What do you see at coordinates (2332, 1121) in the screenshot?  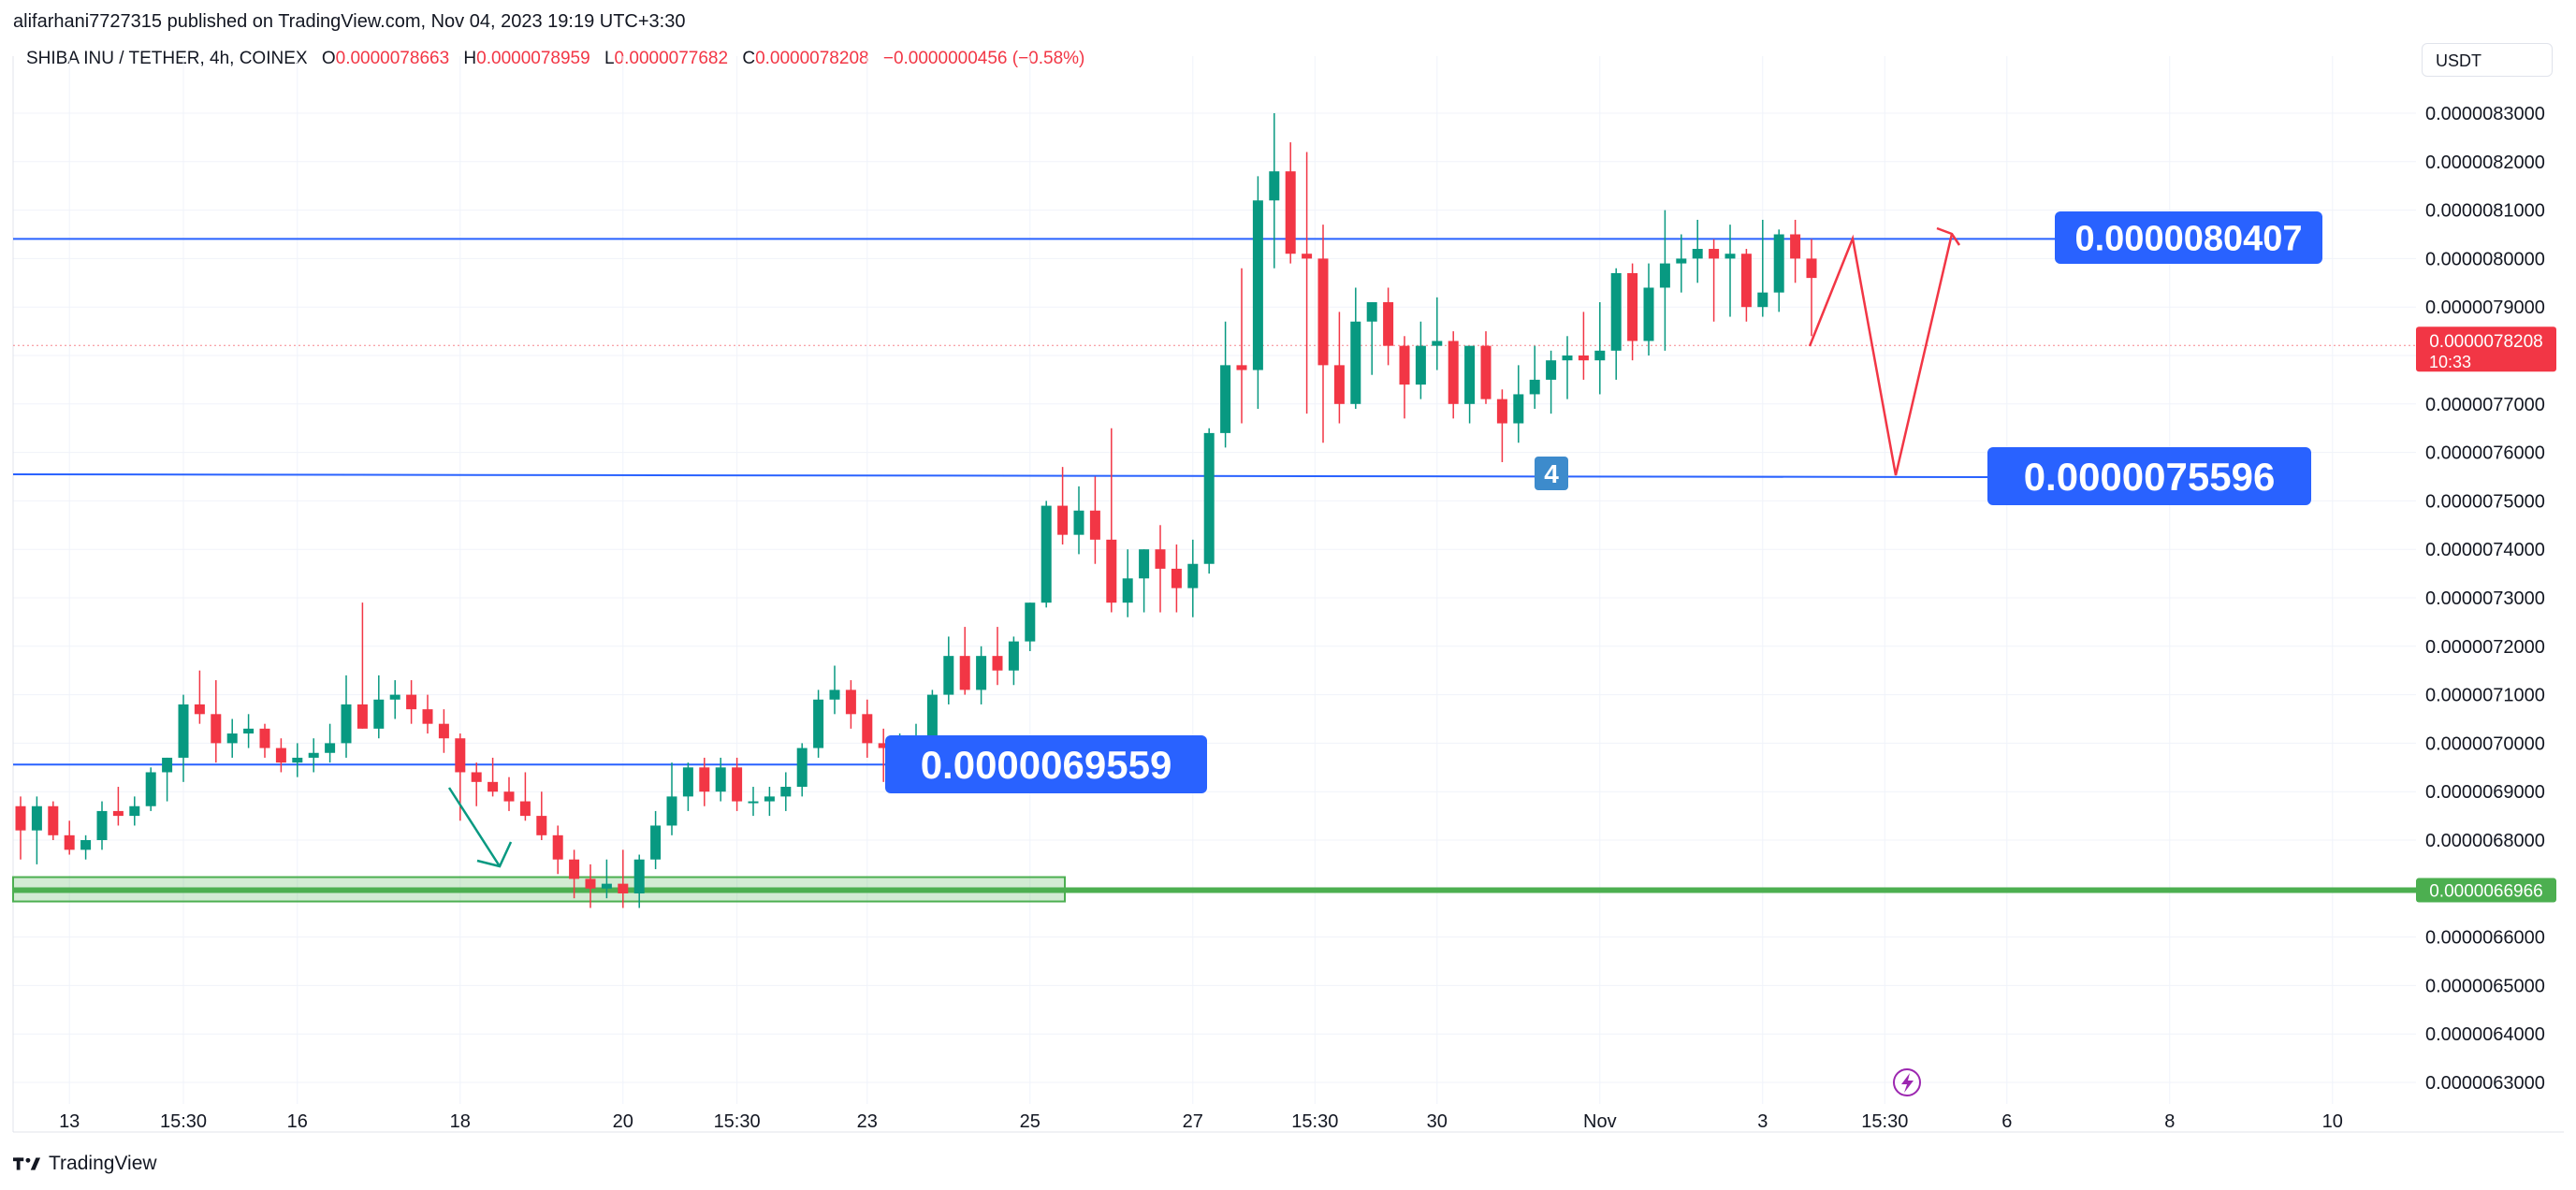 I see `x-tick-label: 10` at bounding box center [2332, 1121].